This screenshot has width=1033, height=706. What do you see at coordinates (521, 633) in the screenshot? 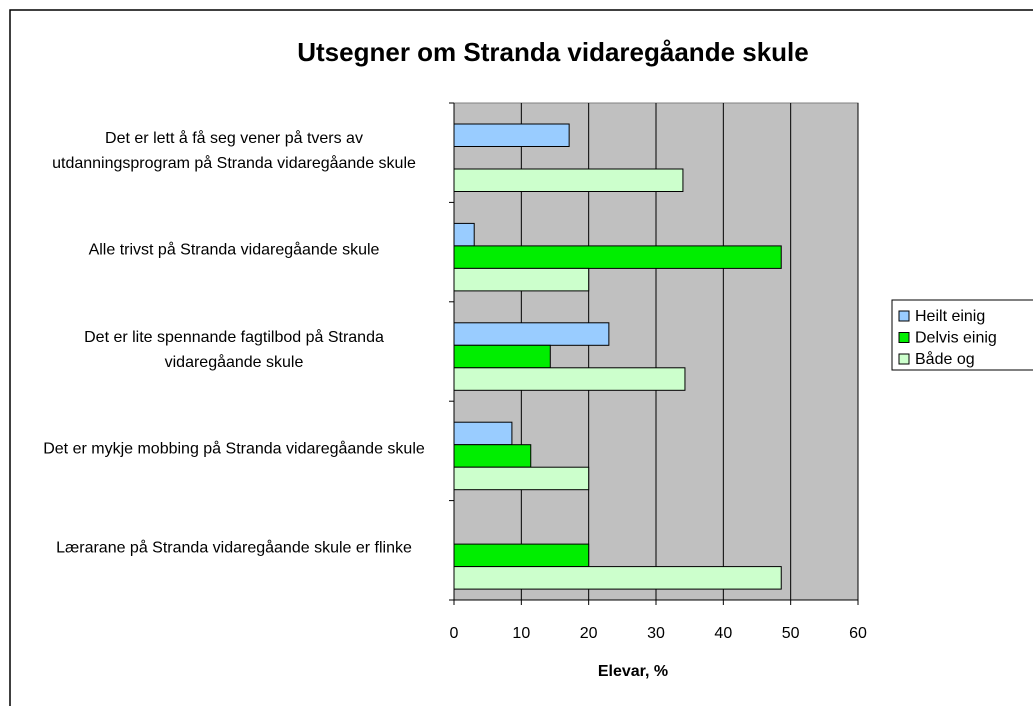
I see `x-tick-label: 10` at bounding box center [521, 633].